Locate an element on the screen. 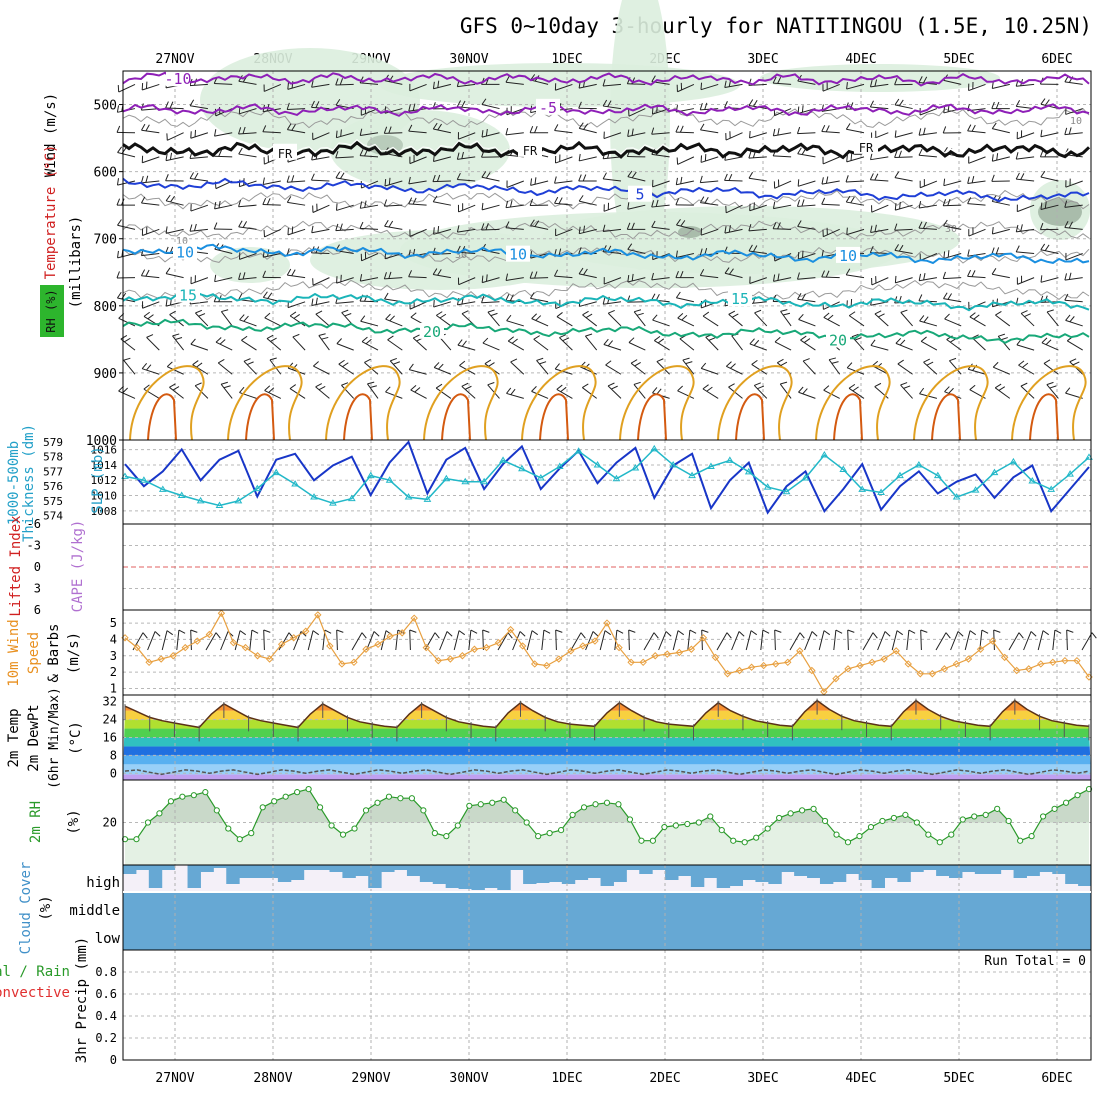  slp-axis-label: SLP (mb) is located at coordinates (98, 479).